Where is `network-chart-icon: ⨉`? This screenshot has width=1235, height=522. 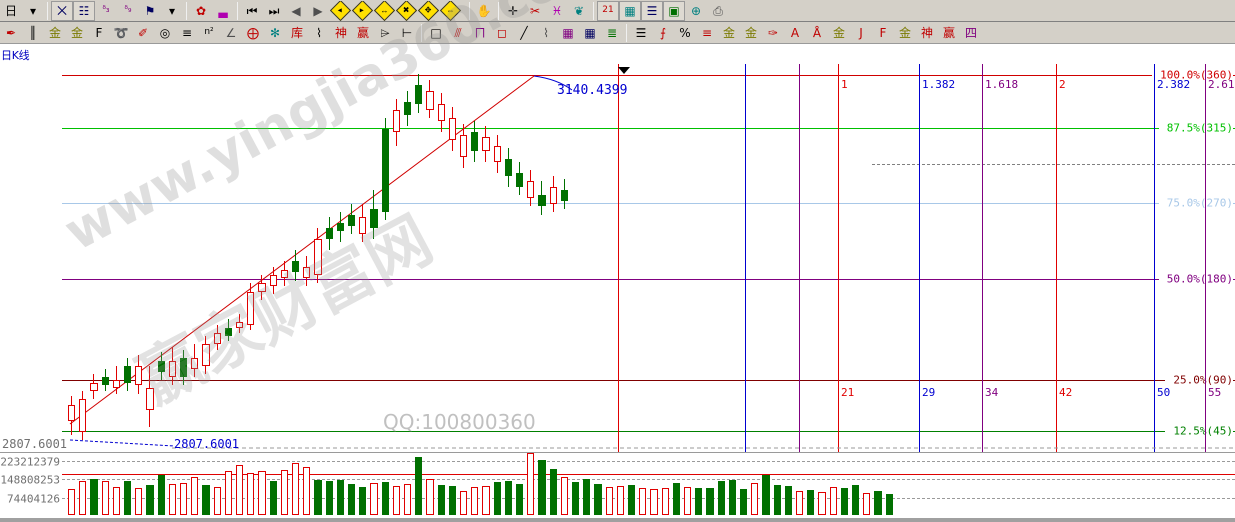 network-chart-icon: ⨉ is located at coordinates (62, 10).